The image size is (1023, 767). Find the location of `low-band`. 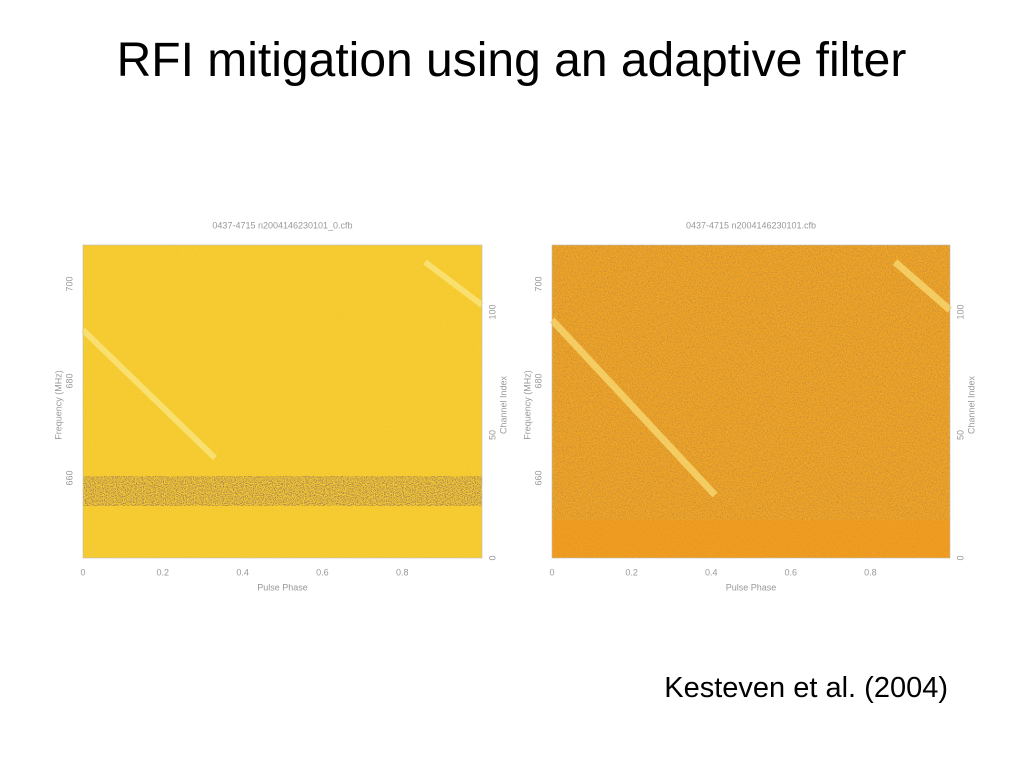

low-band is located at coordinates (751, 539).